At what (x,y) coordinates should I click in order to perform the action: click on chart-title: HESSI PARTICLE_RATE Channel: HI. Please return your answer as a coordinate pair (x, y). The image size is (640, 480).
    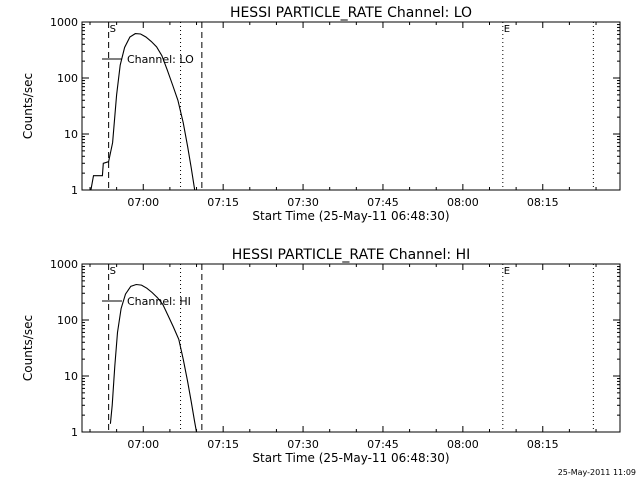
    Looking at the image, I should click on (351, 255).